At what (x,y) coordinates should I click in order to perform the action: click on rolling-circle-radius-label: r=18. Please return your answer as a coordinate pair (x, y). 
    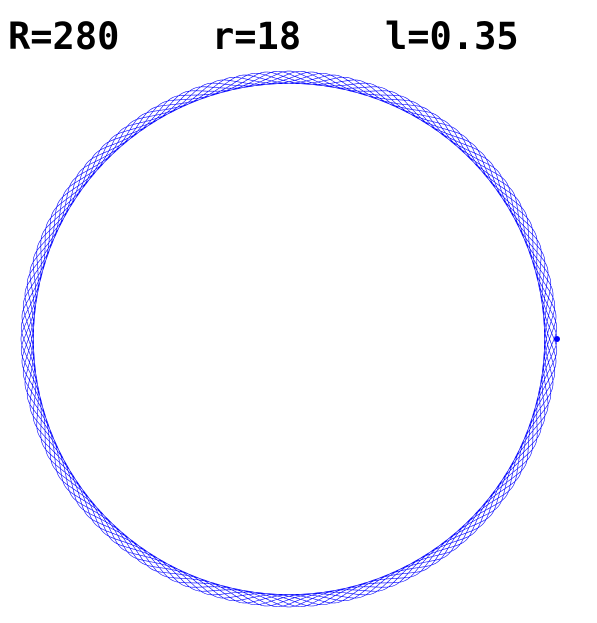
    Looking at the image, I should click on (257, 36).